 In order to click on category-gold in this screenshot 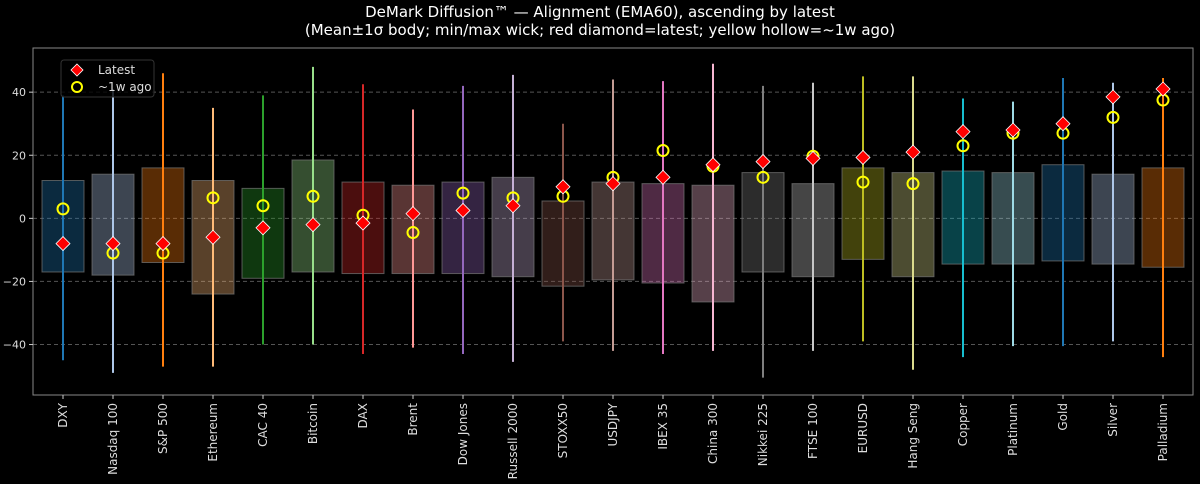, I will do `click(1063, 212)`.